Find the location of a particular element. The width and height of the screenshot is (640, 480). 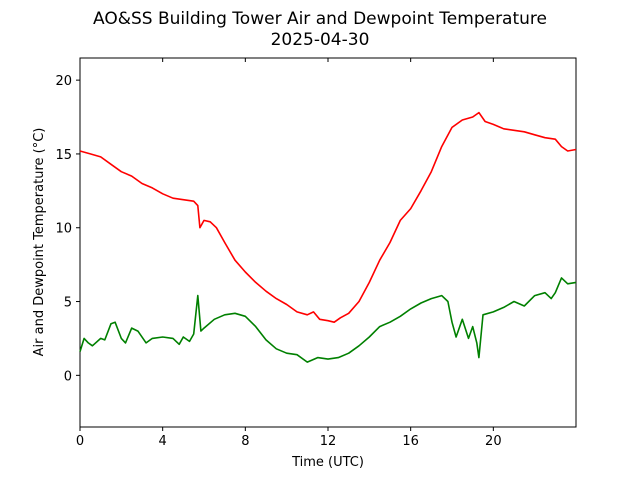

y-tick-label: 15 is located at coordinates (63, 155).